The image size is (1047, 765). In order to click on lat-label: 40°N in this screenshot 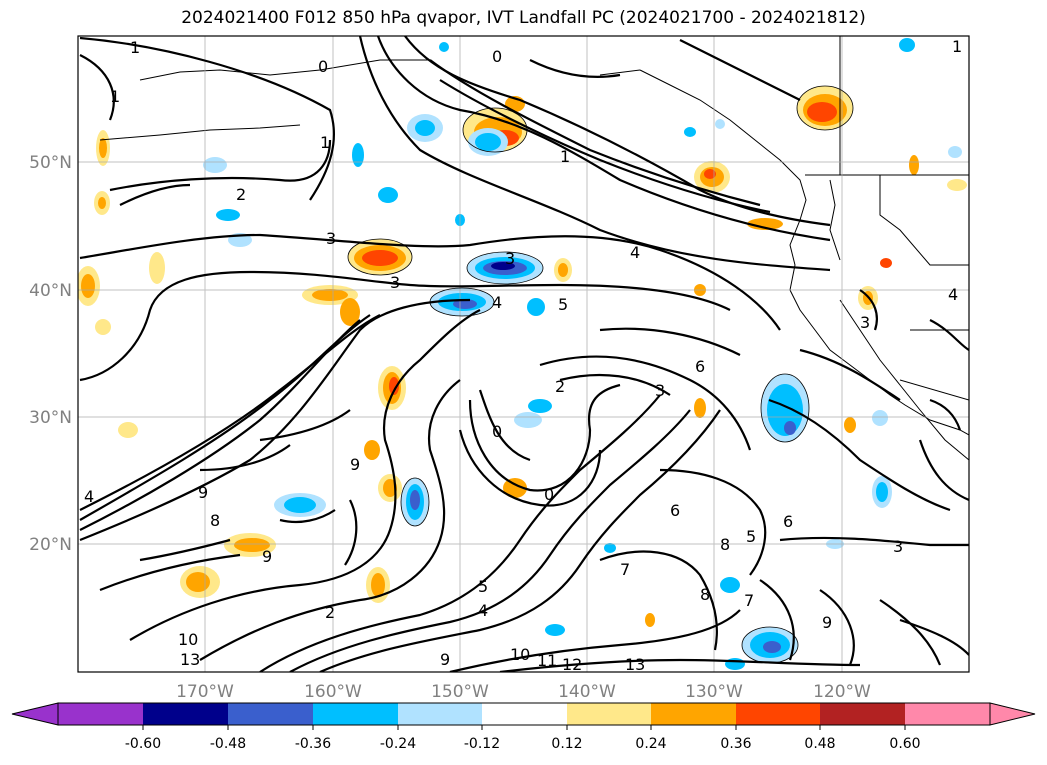, I will do `click(50, 291)`.